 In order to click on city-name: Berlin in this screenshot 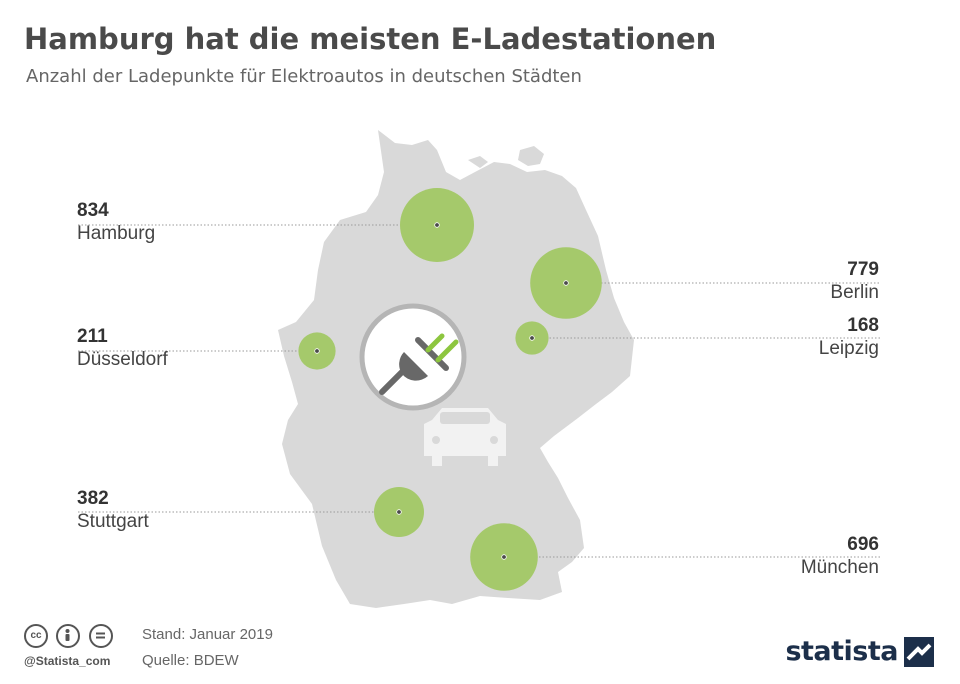, I will do `click(854, 292)`.